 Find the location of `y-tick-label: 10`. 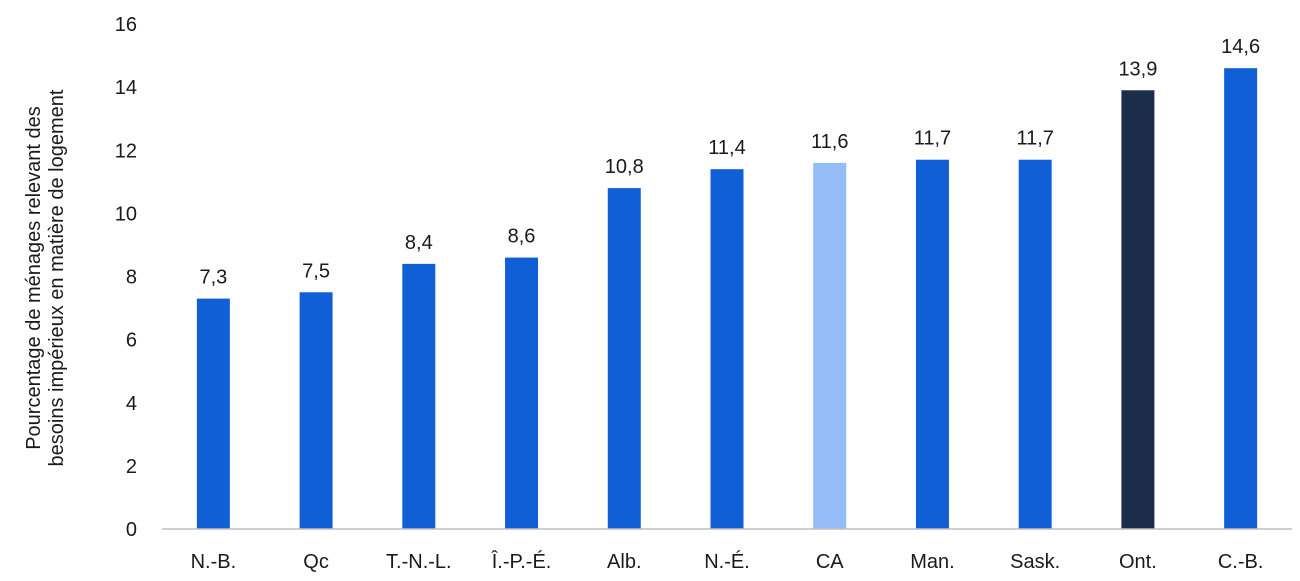

y-tick-label: 10 is located at coordinates (126, 214).